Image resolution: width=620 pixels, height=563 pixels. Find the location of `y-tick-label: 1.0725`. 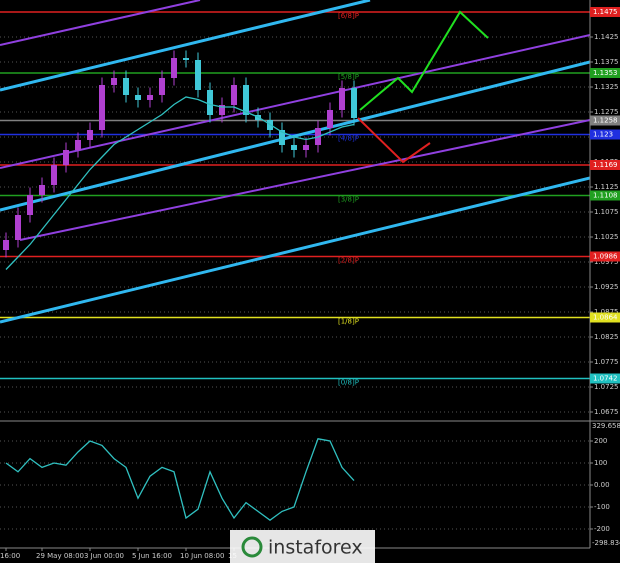

y-tick-label: 1.0725 is located at coordinates (606, 387).